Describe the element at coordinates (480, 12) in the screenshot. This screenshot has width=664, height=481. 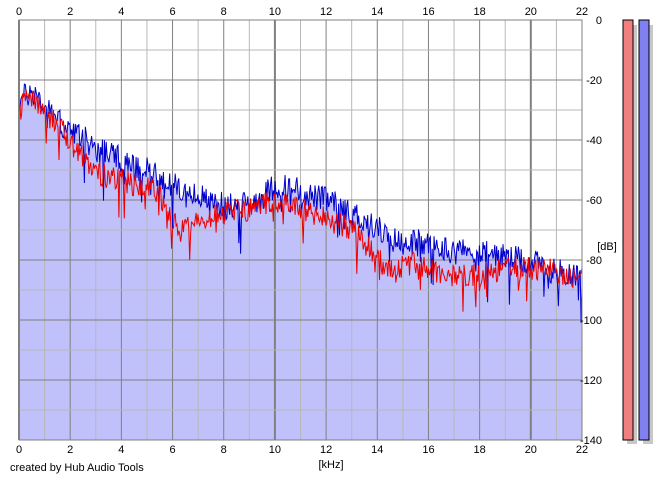
I see `x-tick-label-top: 18` at that location.